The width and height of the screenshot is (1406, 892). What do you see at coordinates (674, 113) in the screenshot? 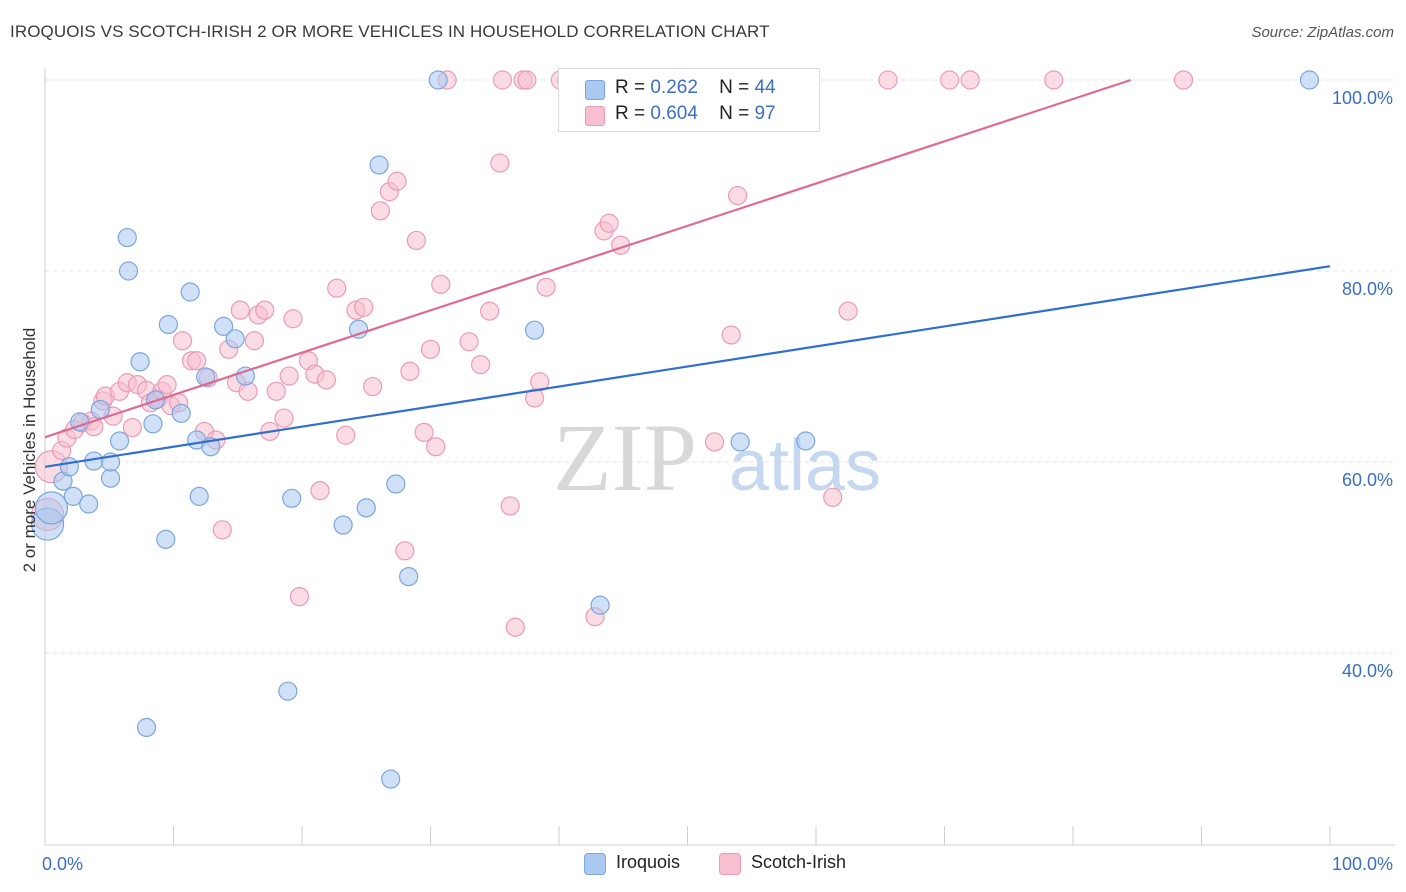
I see `legend-scotch-r-value: 0.604` at bounding box center [674, 113].